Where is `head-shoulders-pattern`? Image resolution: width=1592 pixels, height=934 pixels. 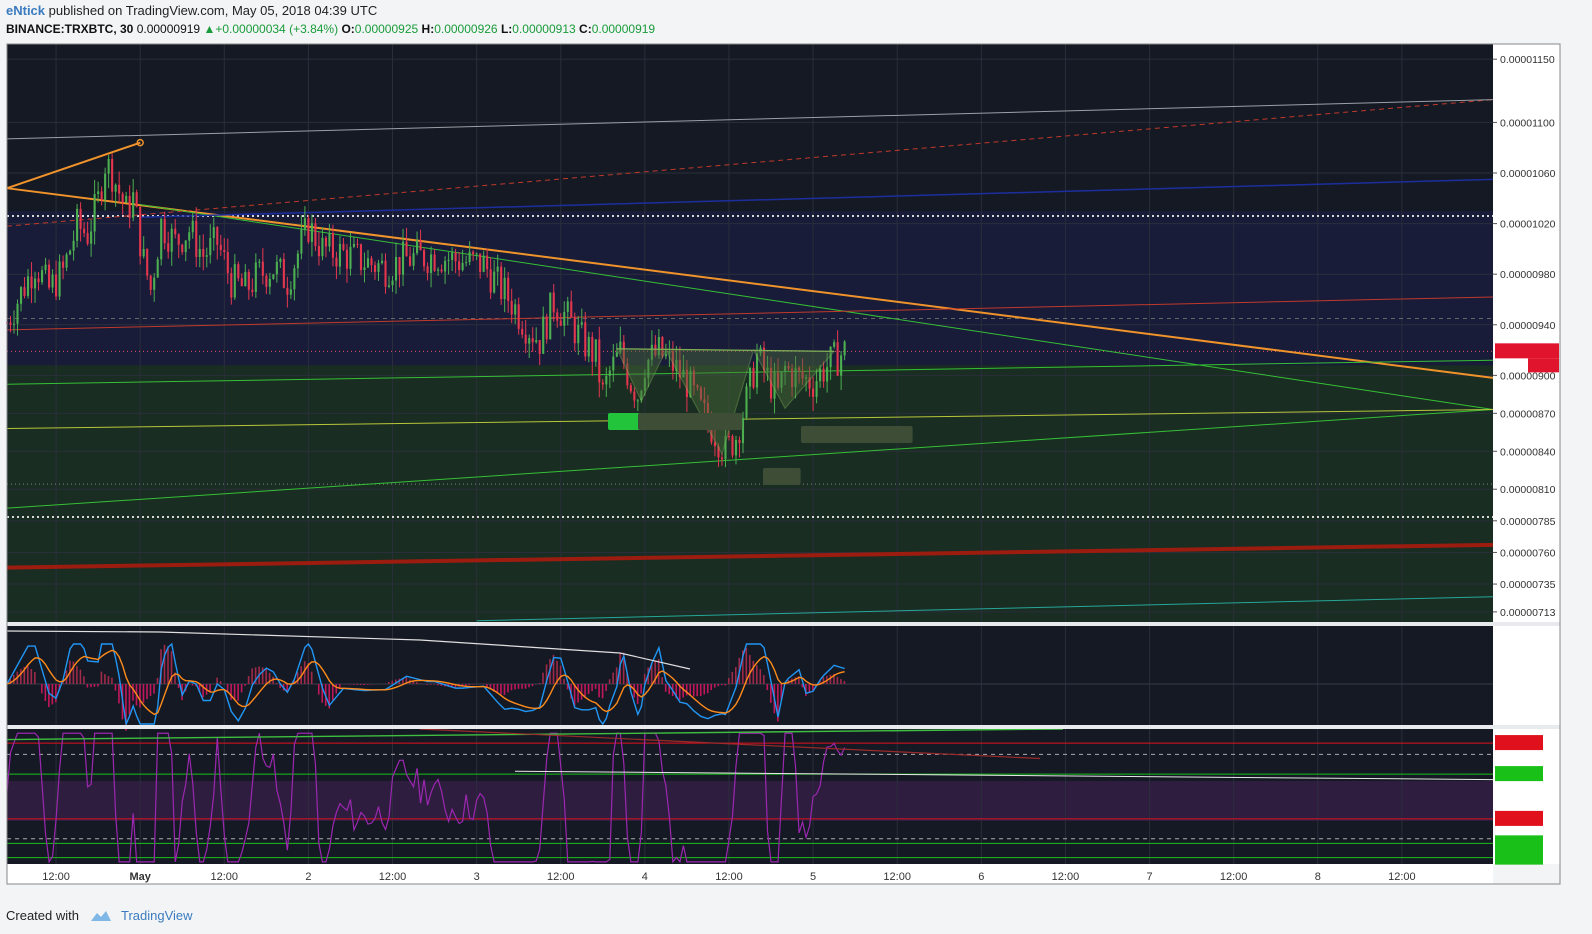 head-shoulders-pattern is located at coordinates (725, 402).